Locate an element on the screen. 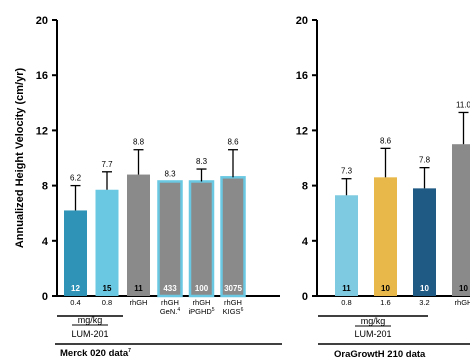 This screenshot has height=364, width=470. x-tick-label: 0.4 is located at coordinates (75, 302).